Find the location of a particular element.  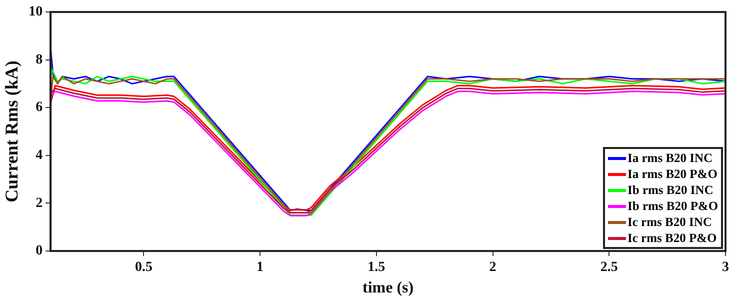

x-tick-label: 2 is located at coordinates (492, 268).